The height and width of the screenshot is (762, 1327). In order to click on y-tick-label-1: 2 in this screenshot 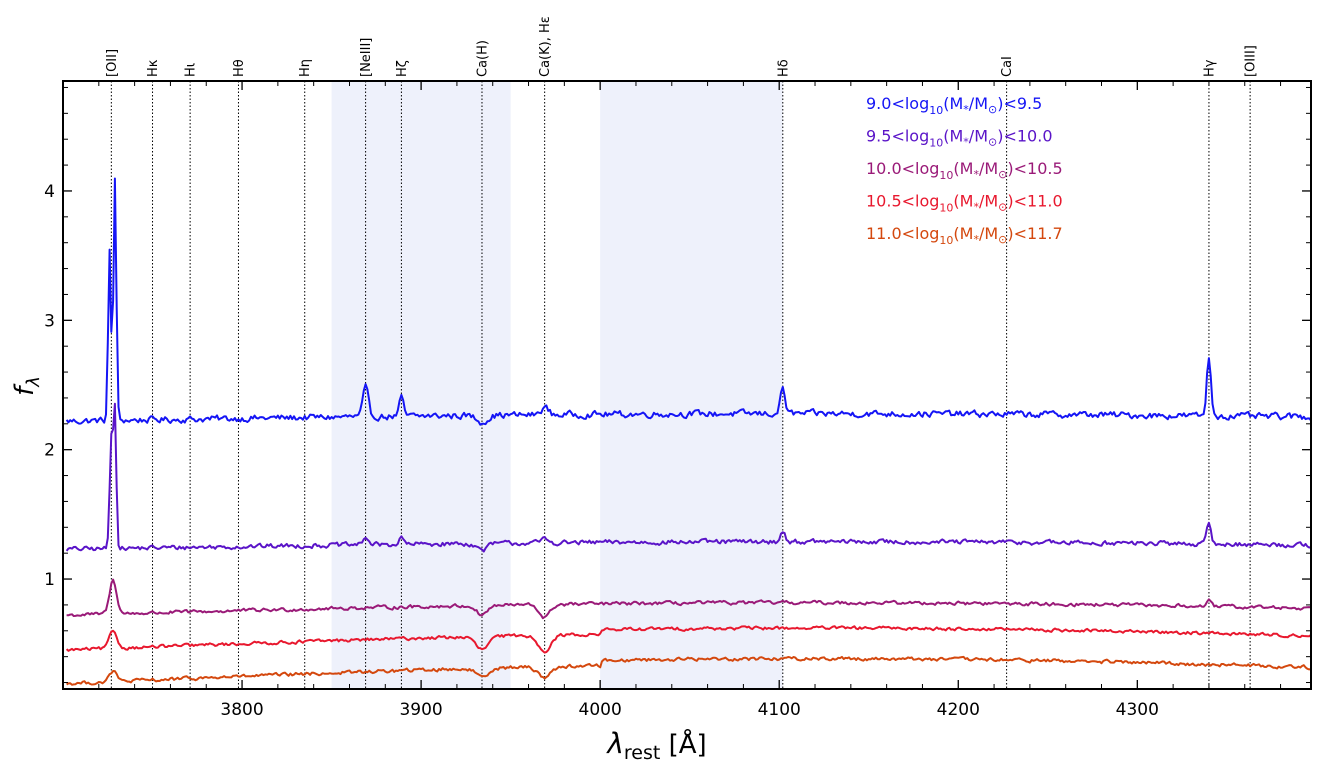, I will do `click(49, 451)`.